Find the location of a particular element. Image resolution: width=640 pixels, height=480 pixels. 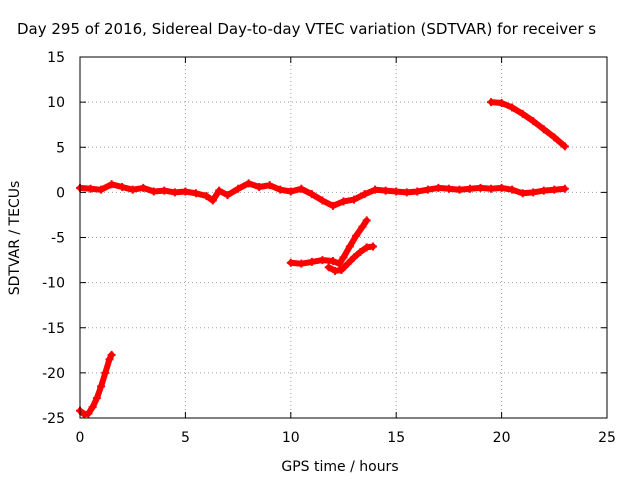

x-tick-label: 20 is located at coordinates (502, 438).